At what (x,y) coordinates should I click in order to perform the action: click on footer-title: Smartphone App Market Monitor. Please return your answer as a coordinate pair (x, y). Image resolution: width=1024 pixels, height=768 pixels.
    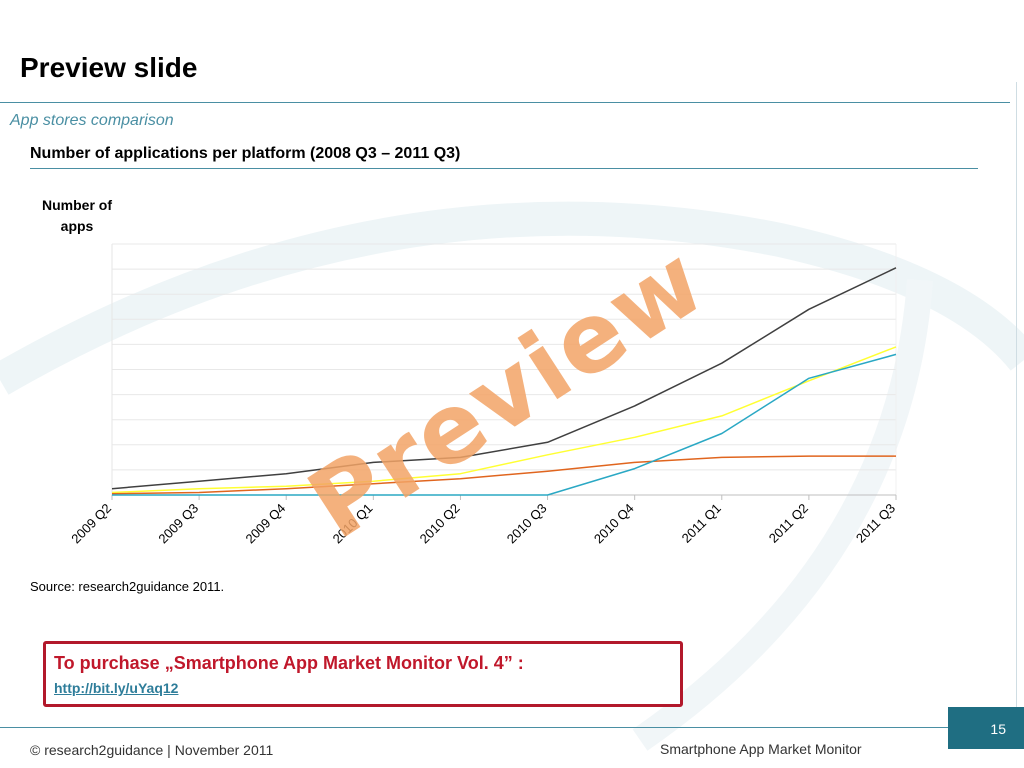
    Looking at the image, I should click on (761, 749).